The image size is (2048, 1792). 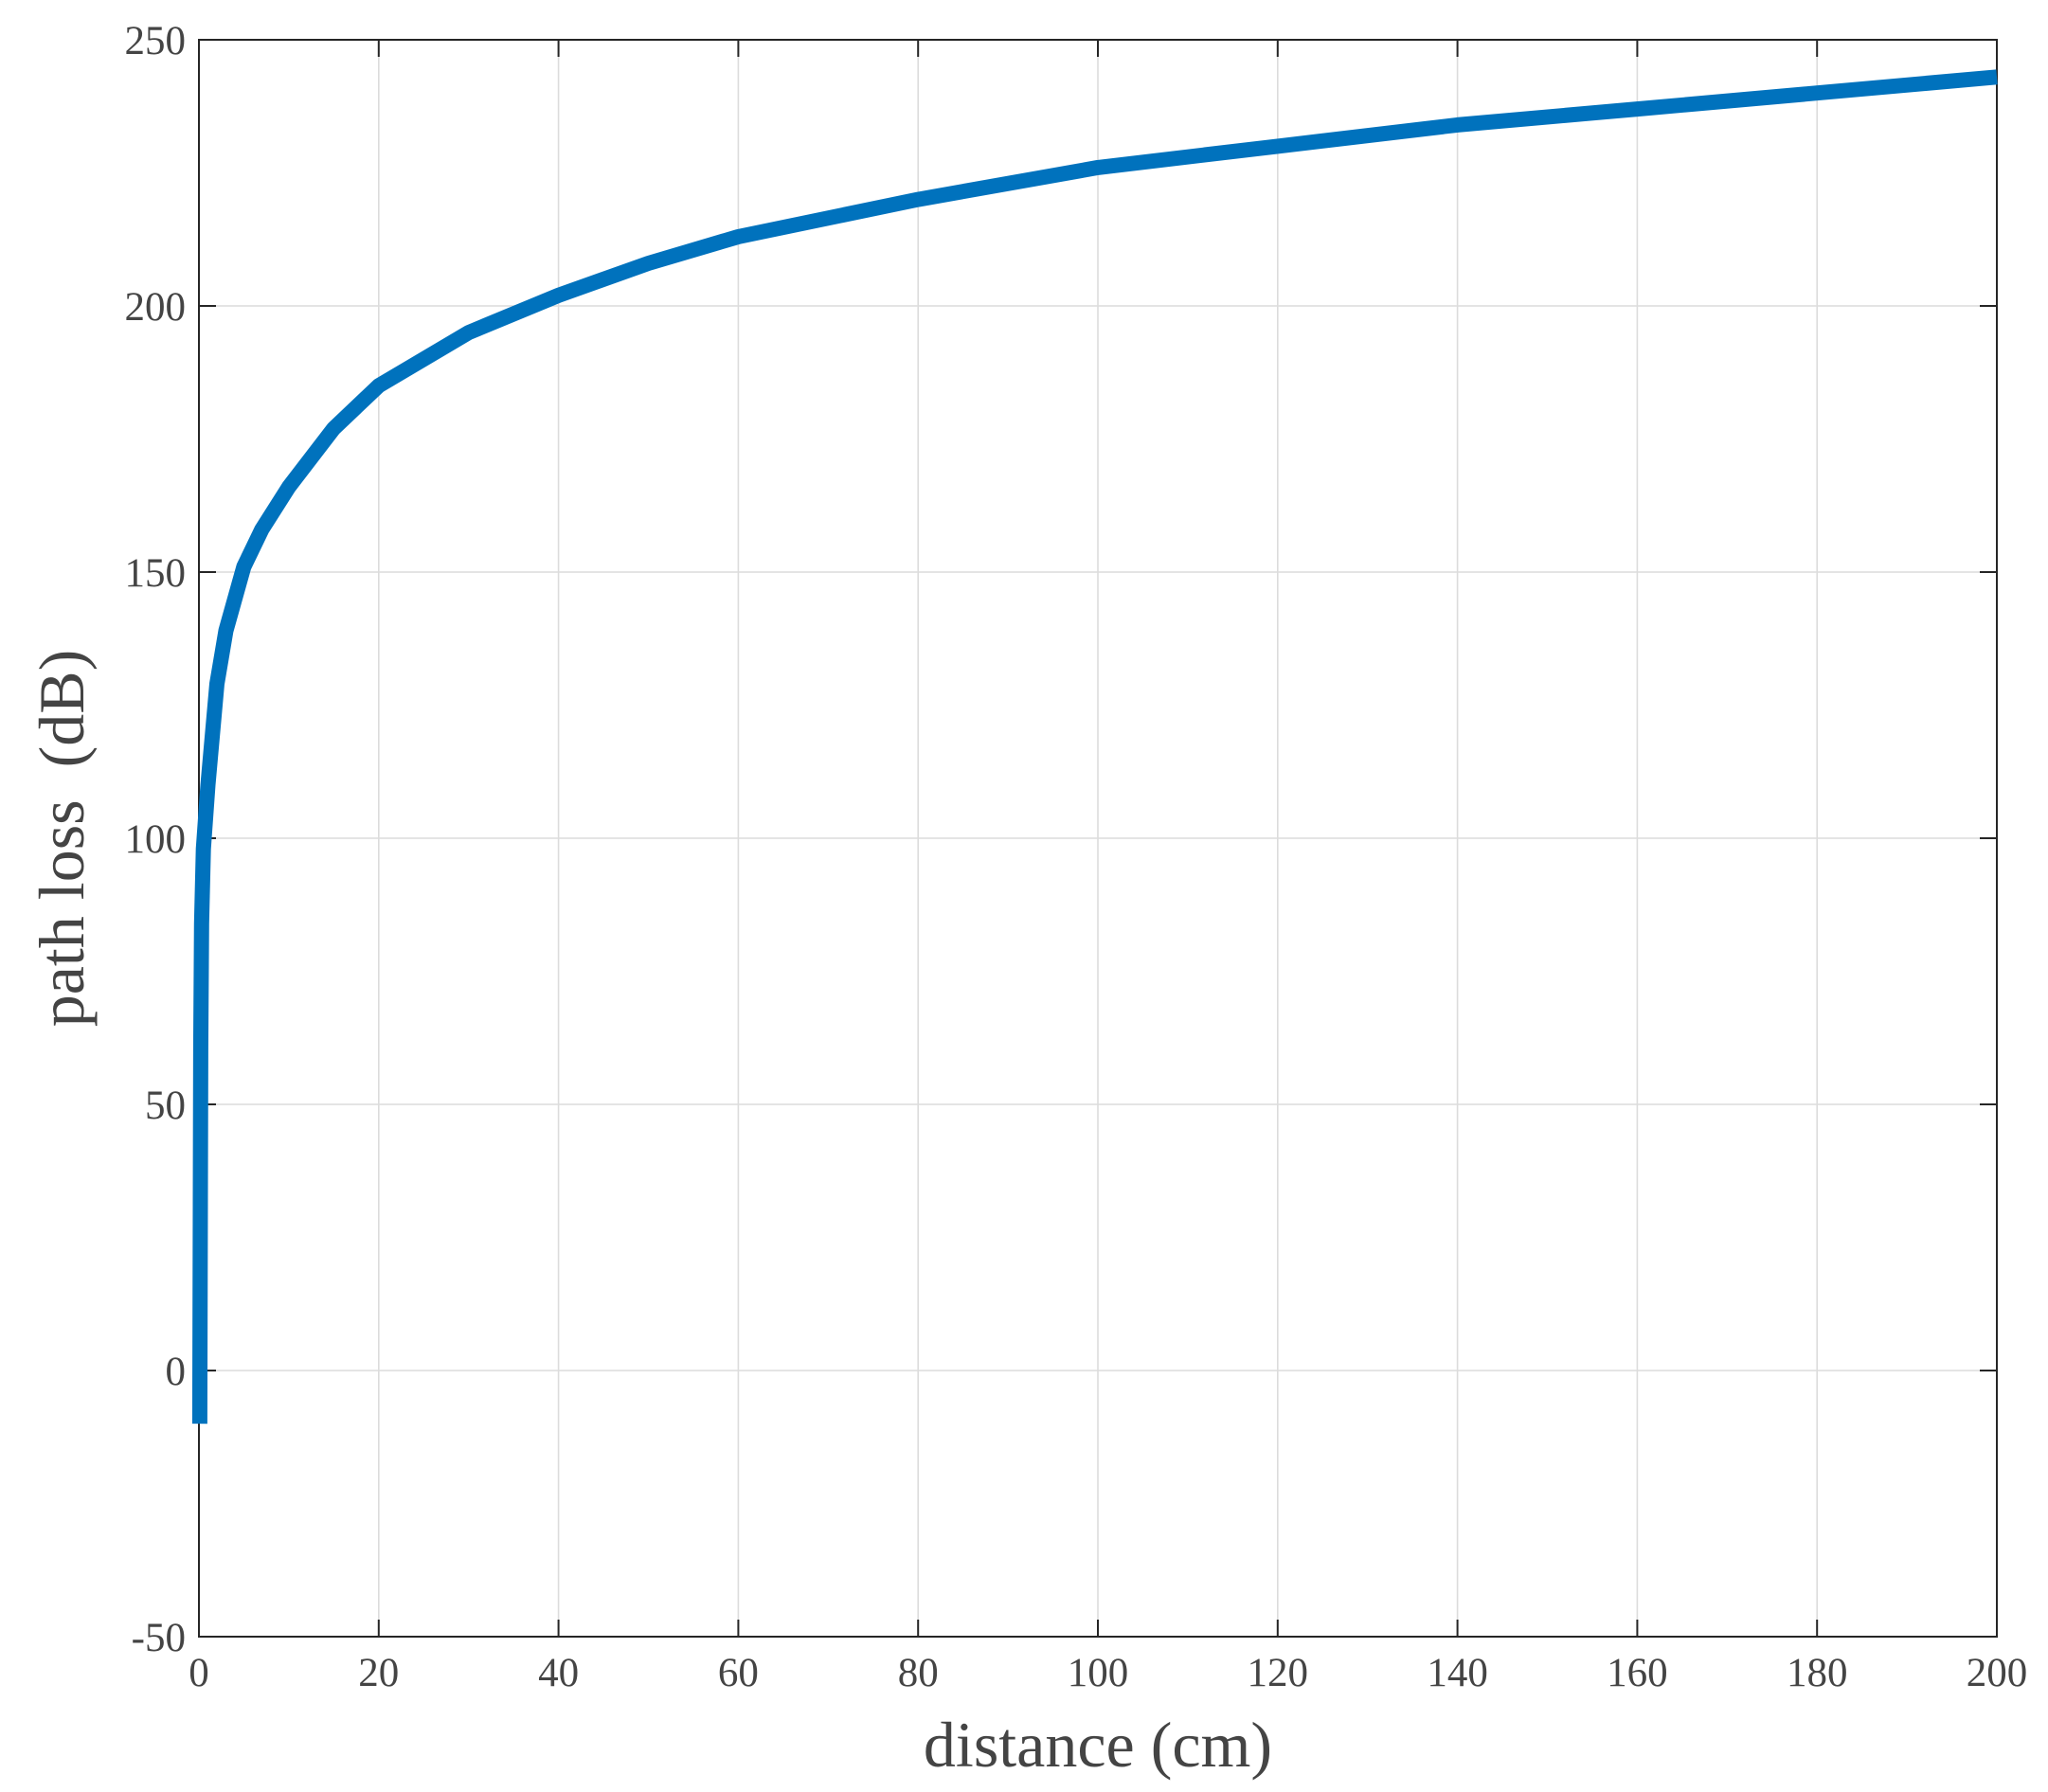 What do you see at coordinates (1457, 1673) in the screenshot?
I see `x-tick-label: 140` at bounding box center [1457, 1673].